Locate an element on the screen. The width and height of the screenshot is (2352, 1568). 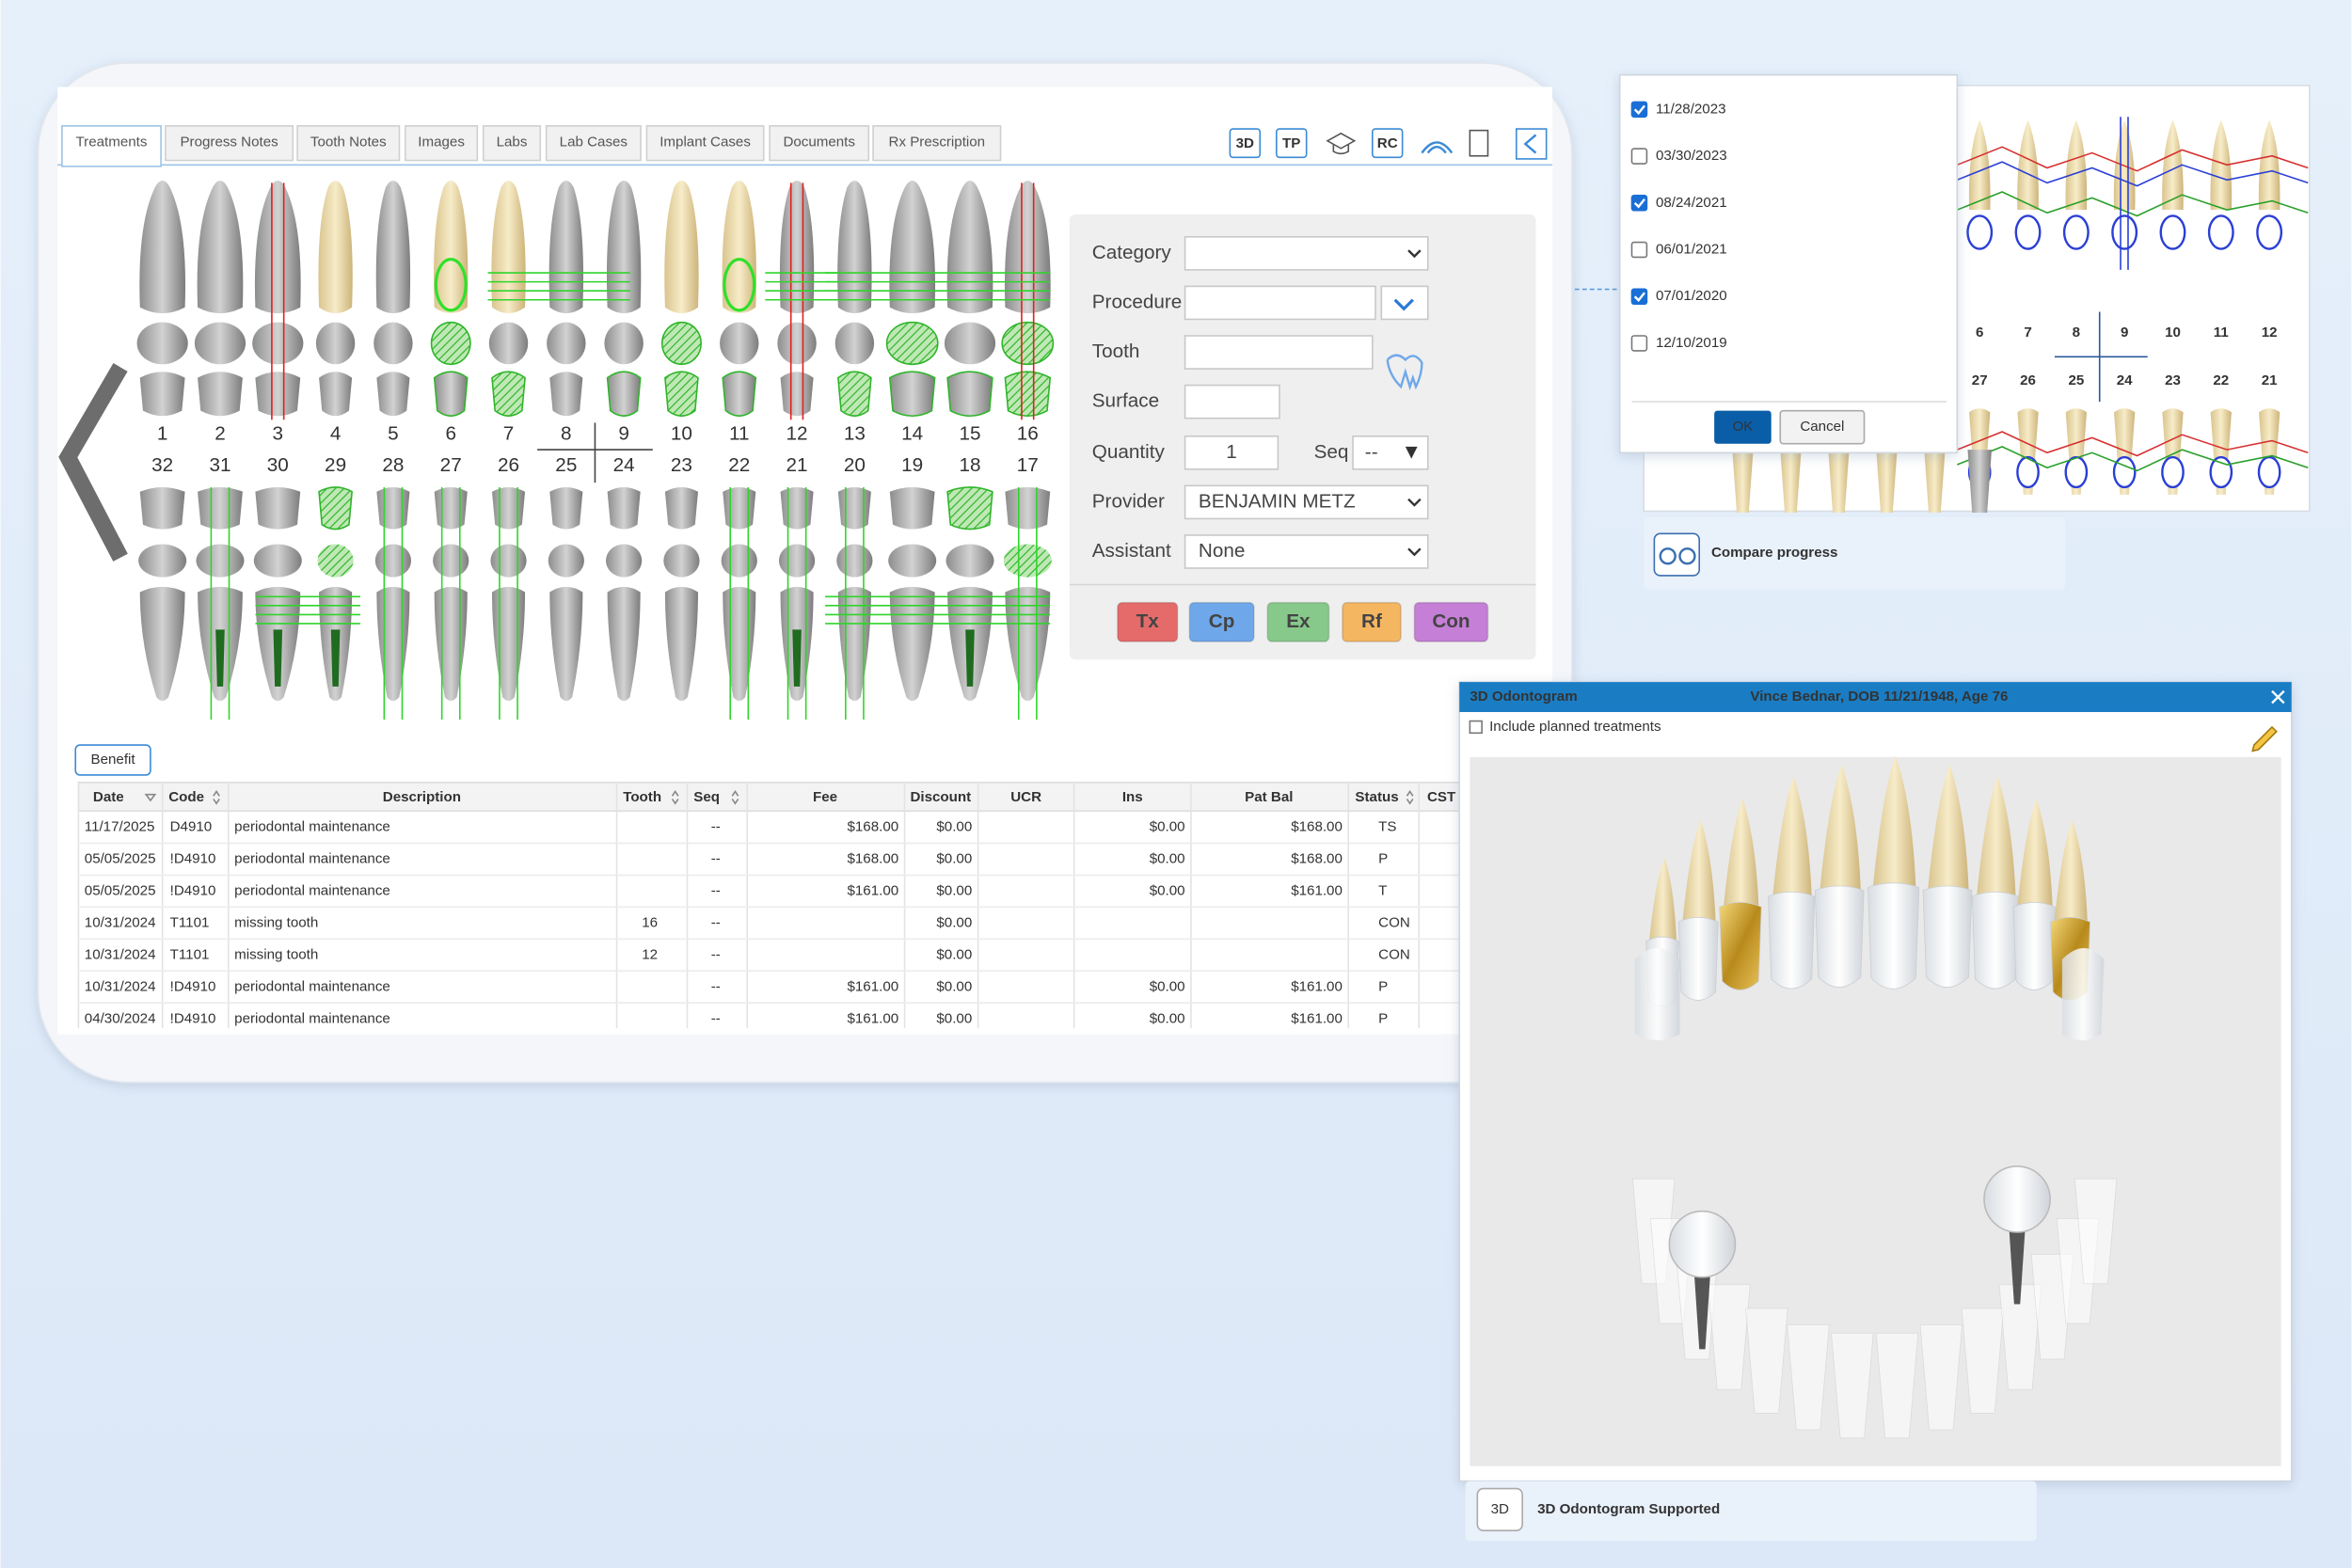
table-cell: 12 is located at coordinates (650, 954).